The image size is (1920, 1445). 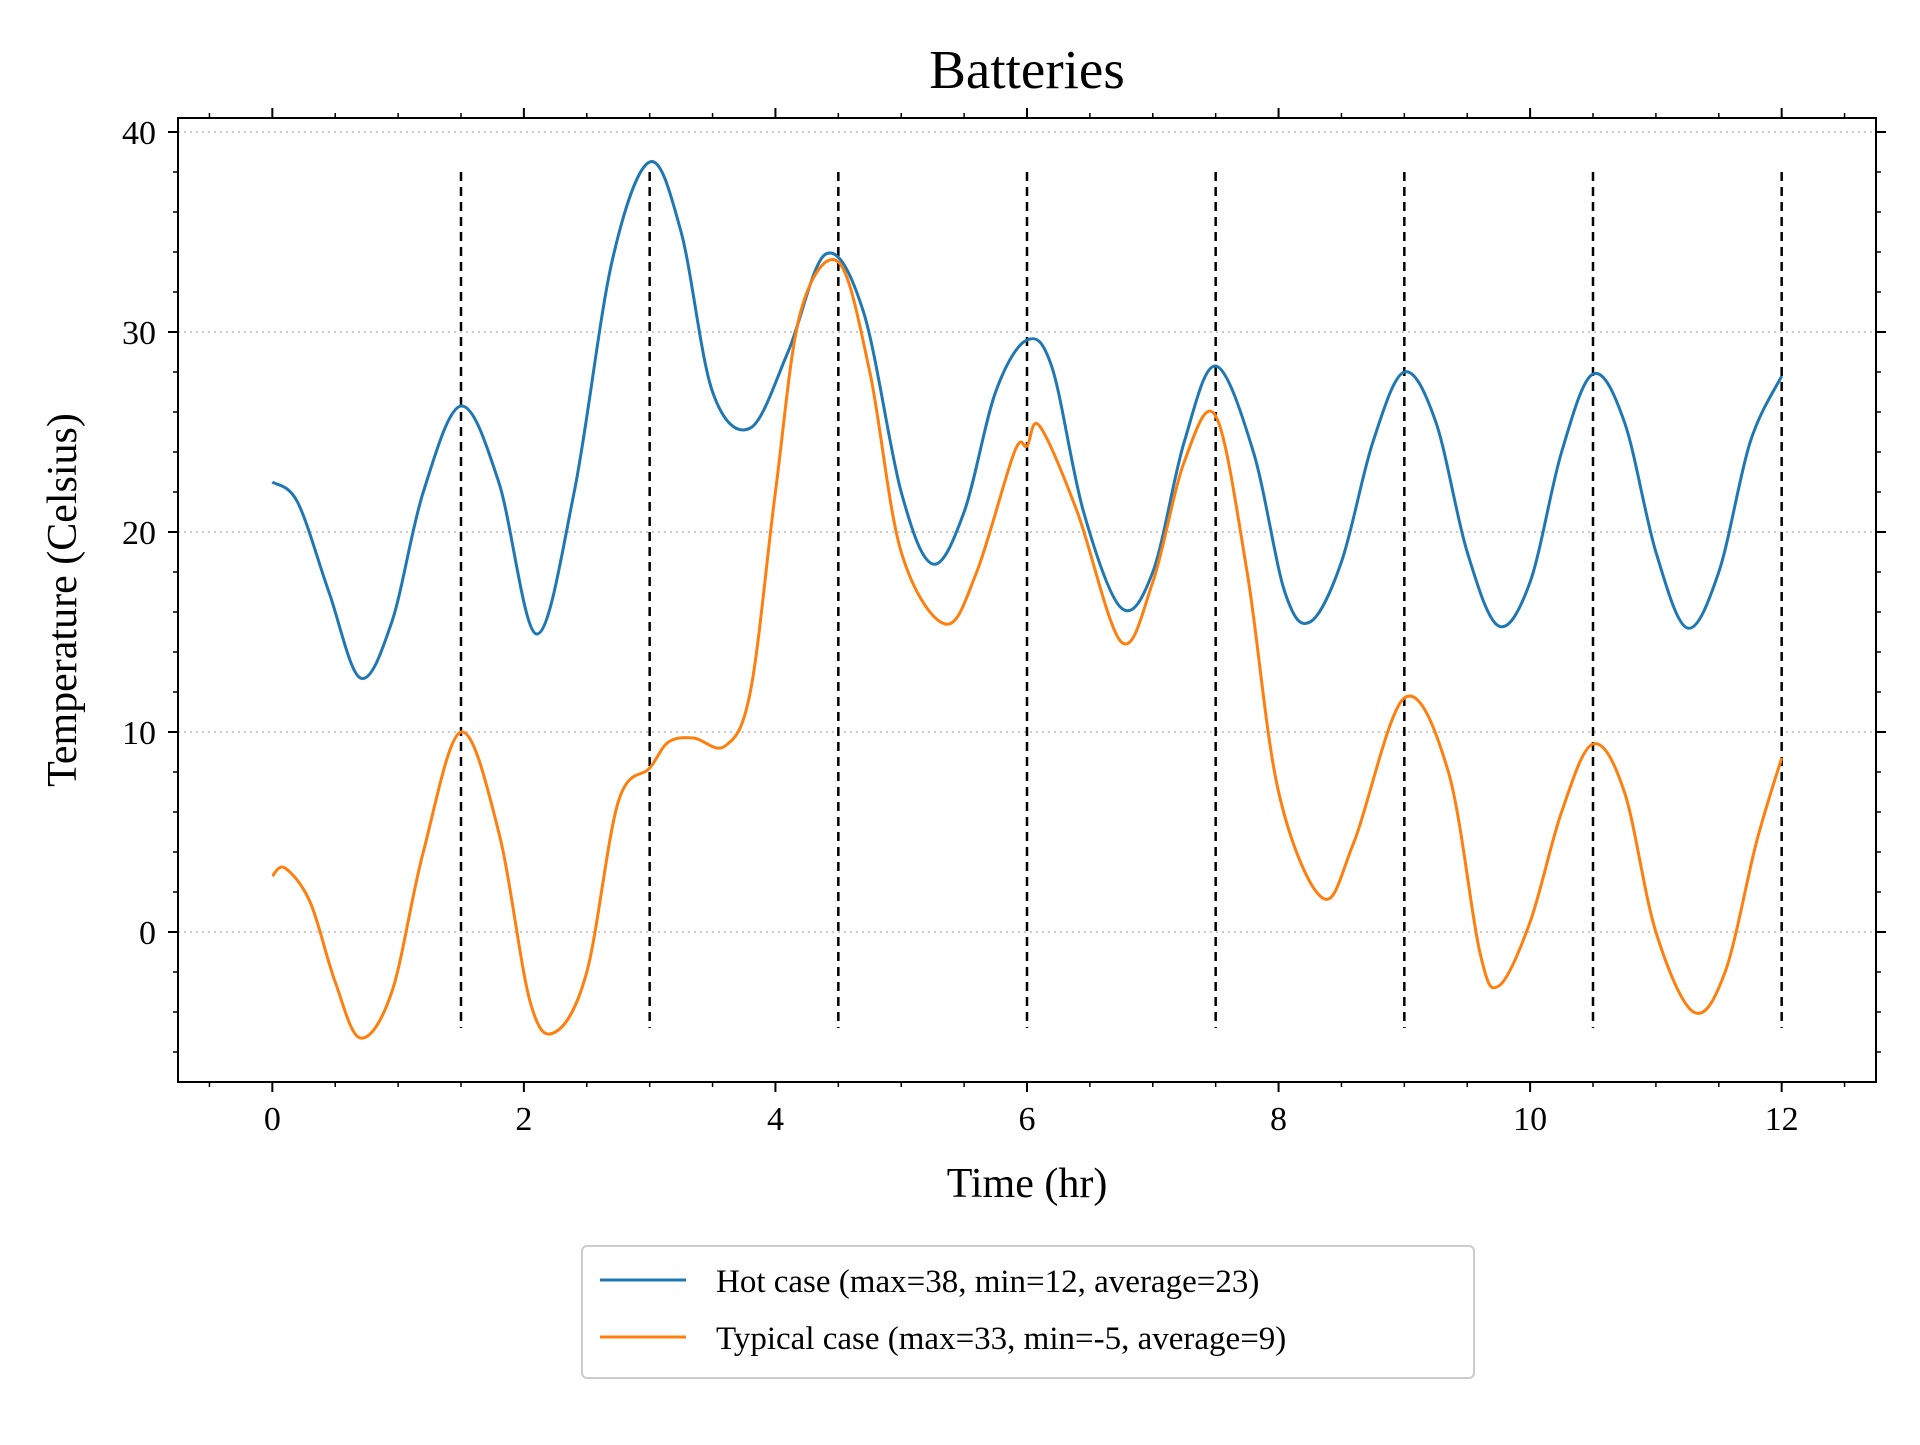 What do you see at coordinates (1001, 1339) in the screenshot?
I see `legend-label-typical: Typical case (max=33, min=-5, average=9)` at bounding box center [1001, 1339].